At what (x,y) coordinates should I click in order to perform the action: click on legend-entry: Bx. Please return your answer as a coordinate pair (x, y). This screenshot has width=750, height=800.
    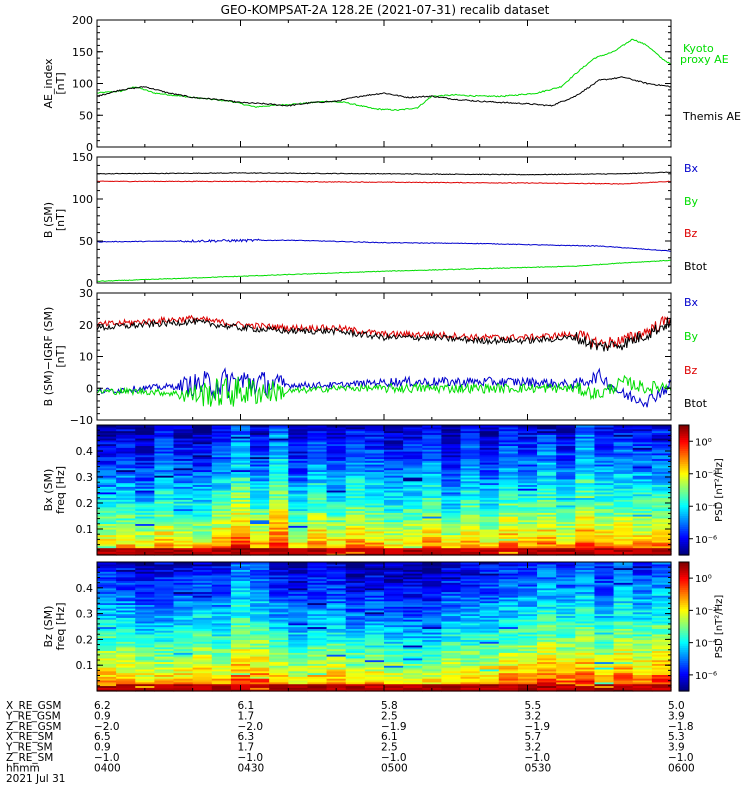
    Looking at the image, I should click on (691, 168).